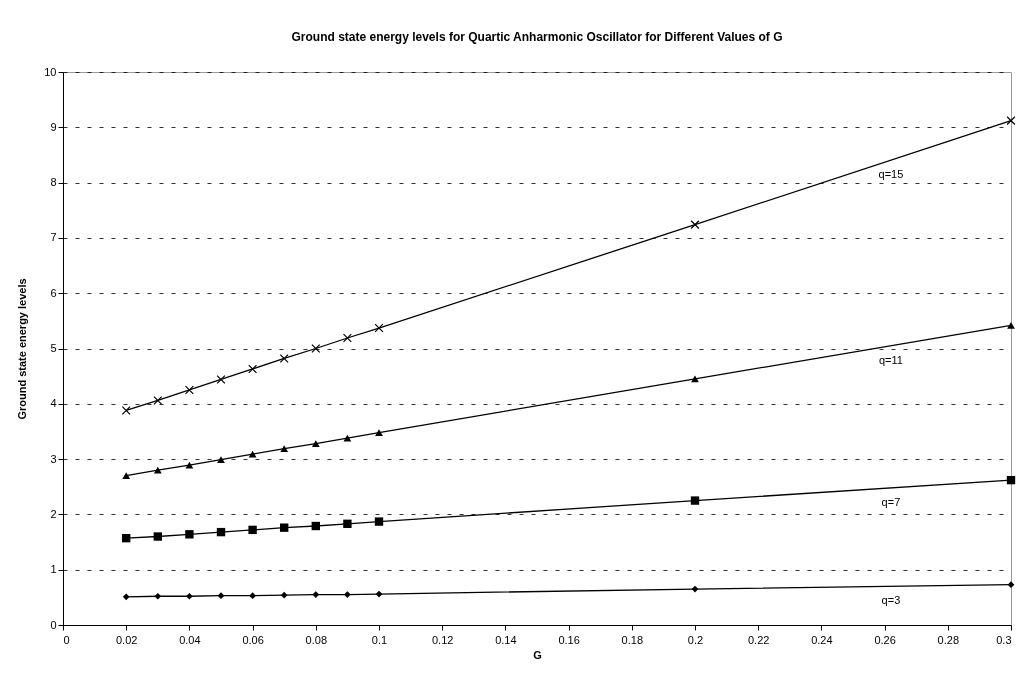 The width and height of the screenshot is (1021, 680). Describe the element at coordinates (632, 639) in the screenshot. I see `x-tick-label: 0.18` at that location.